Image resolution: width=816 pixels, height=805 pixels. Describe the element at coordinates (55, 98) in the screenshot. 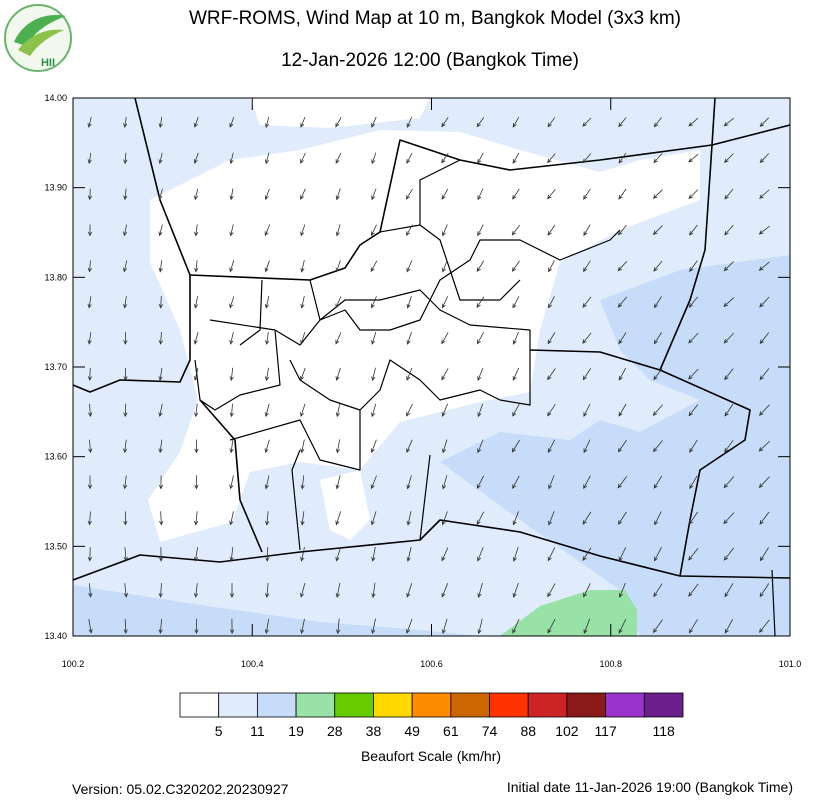

I see `y-tick-label: 14.00` at that location.